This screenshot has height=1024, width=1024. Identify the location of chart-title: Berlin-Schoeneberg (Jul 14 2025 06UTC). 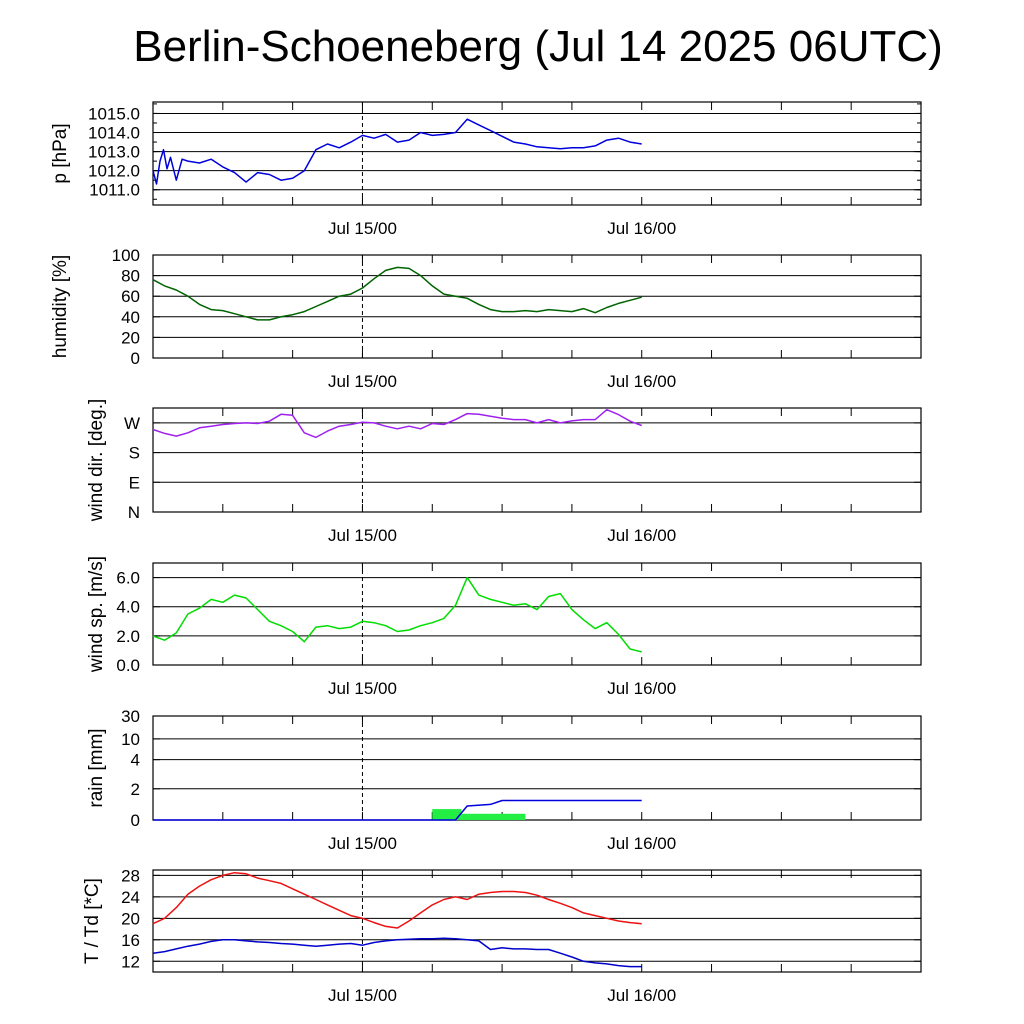
(538, 46).